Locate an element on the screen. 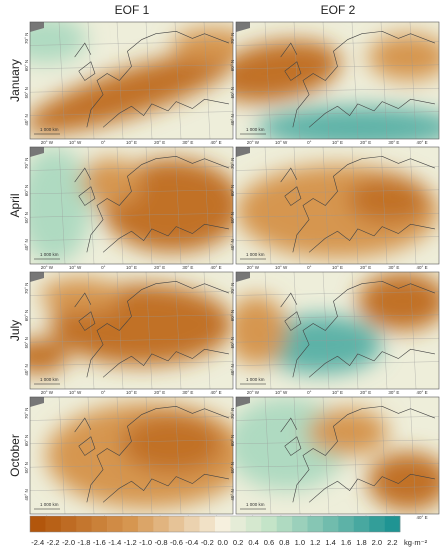 The height and width of the screenshot is (550, 443). lon-label: 0° is located at coordinates (103, 392).